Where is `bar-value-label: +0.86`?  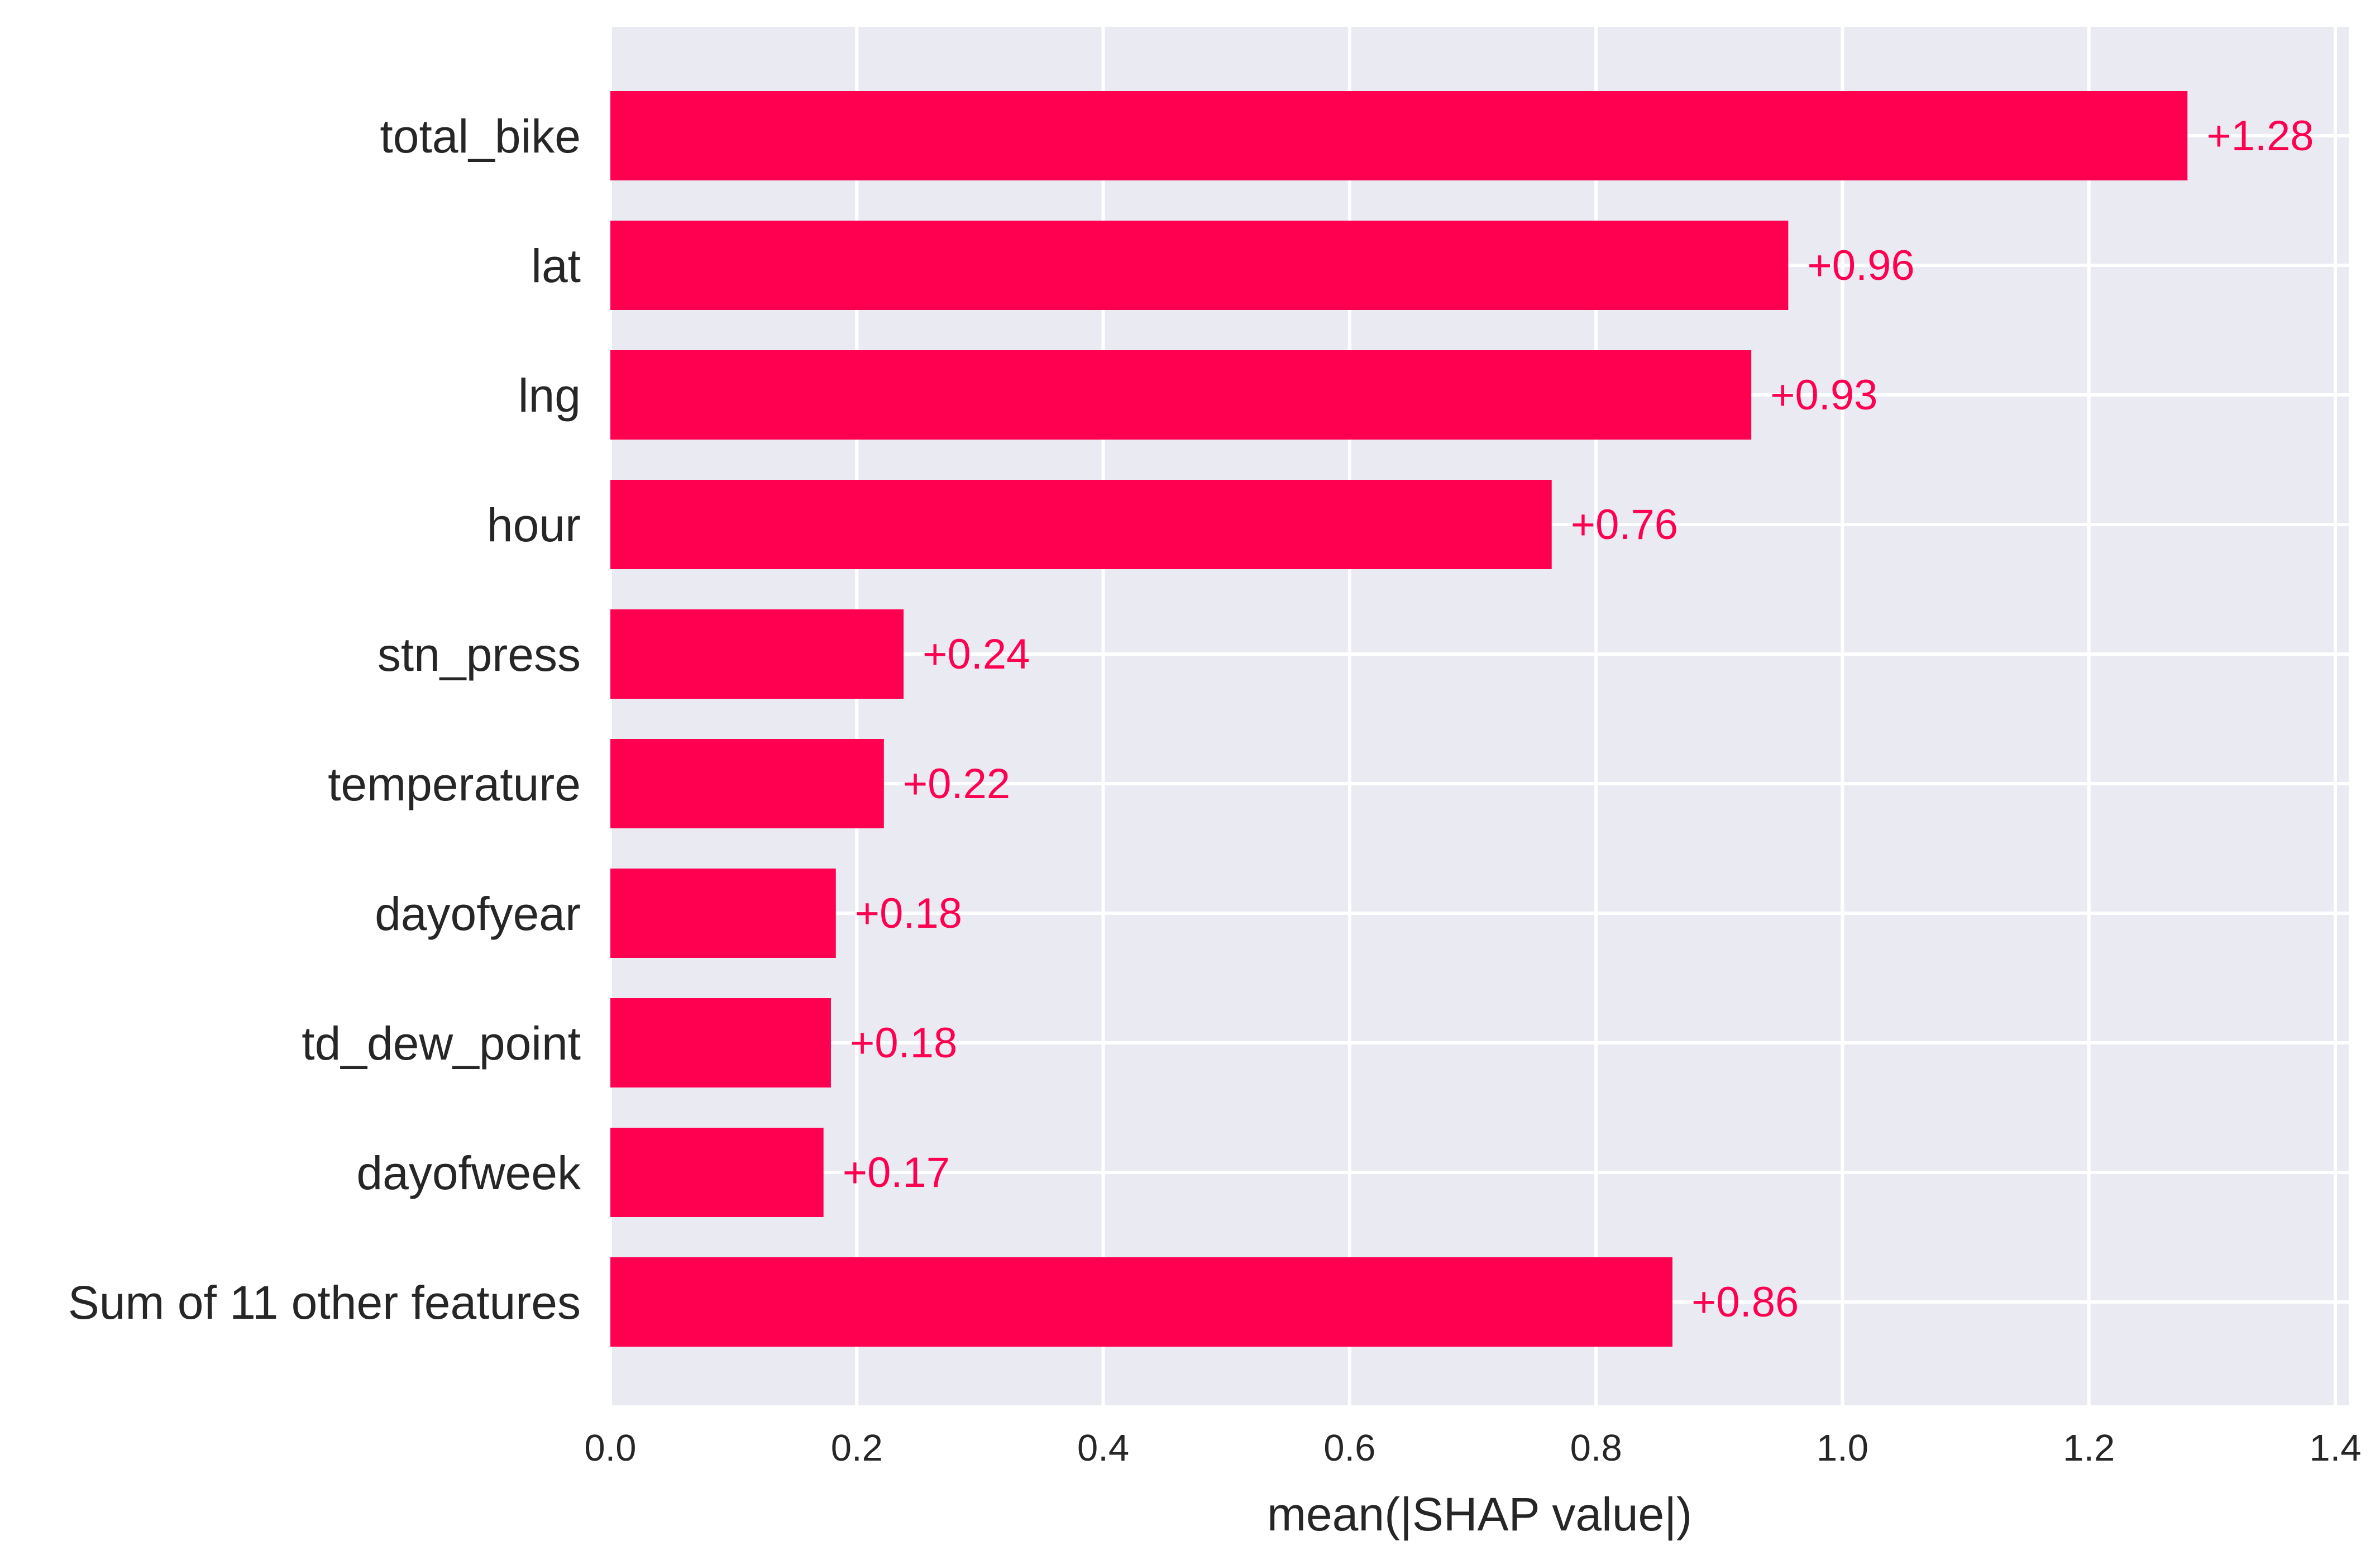 bar-value-label: +0.86 is located at coordinates (1745, 1302).